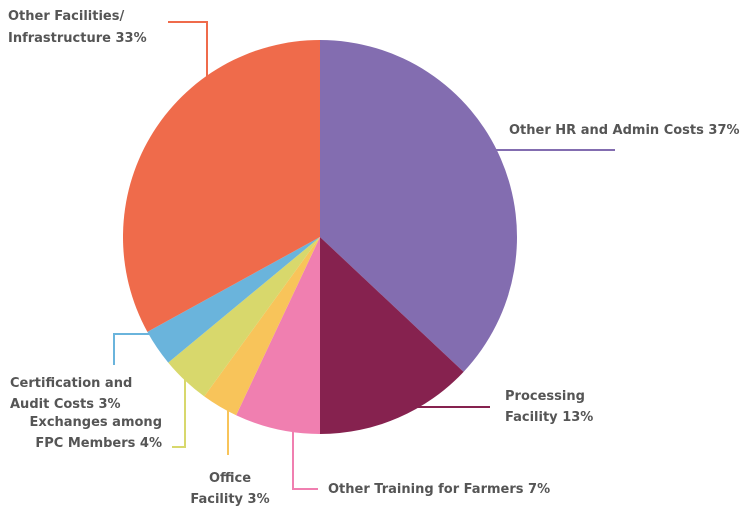 Image resolution: width=749 pixels, height=509 pixels. Describe the element at coordinates (66, 16) in the screenshot. I see `label-line: Other Facilities/` at that location.